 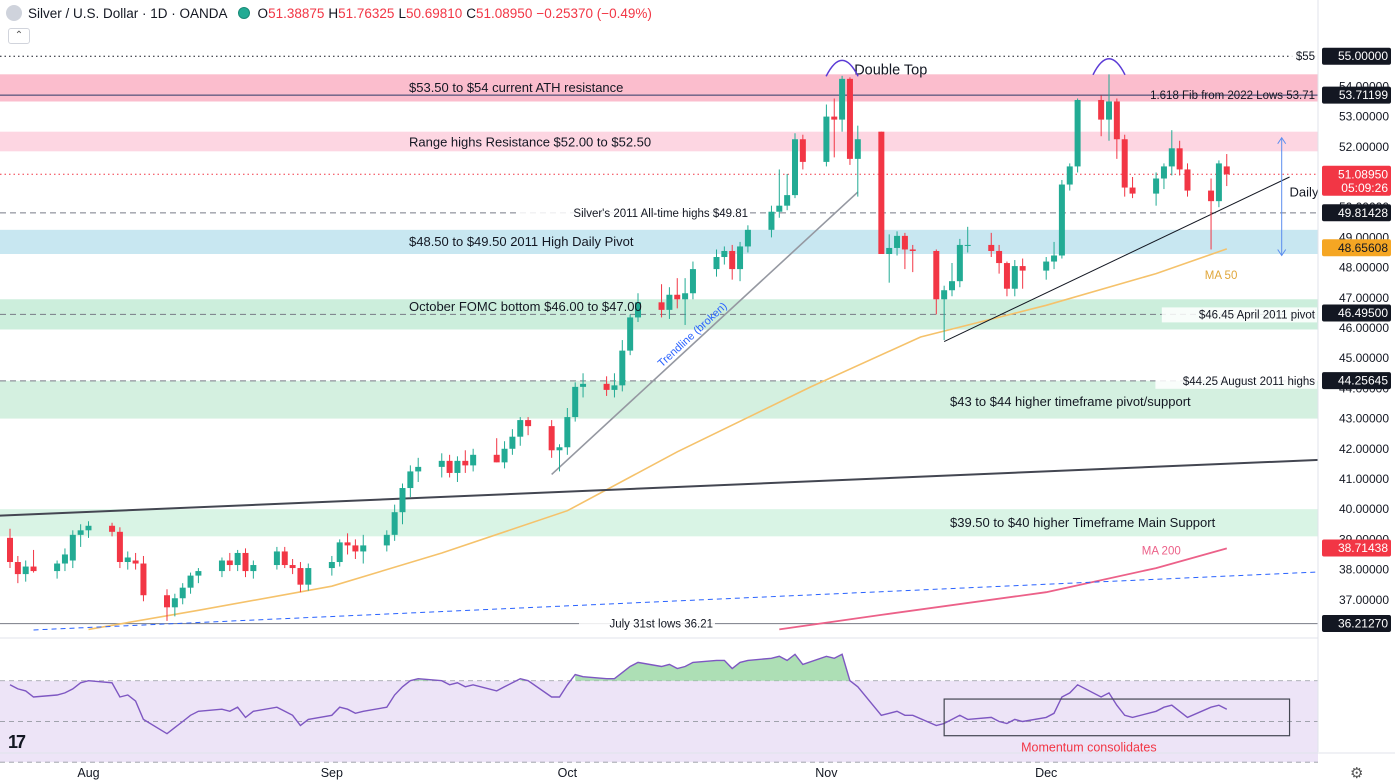 What do you see at coordinates (1364, 479) in the screenshot?
I see `price-tick-14: 41.00000` at bounding box center [1364, 479].